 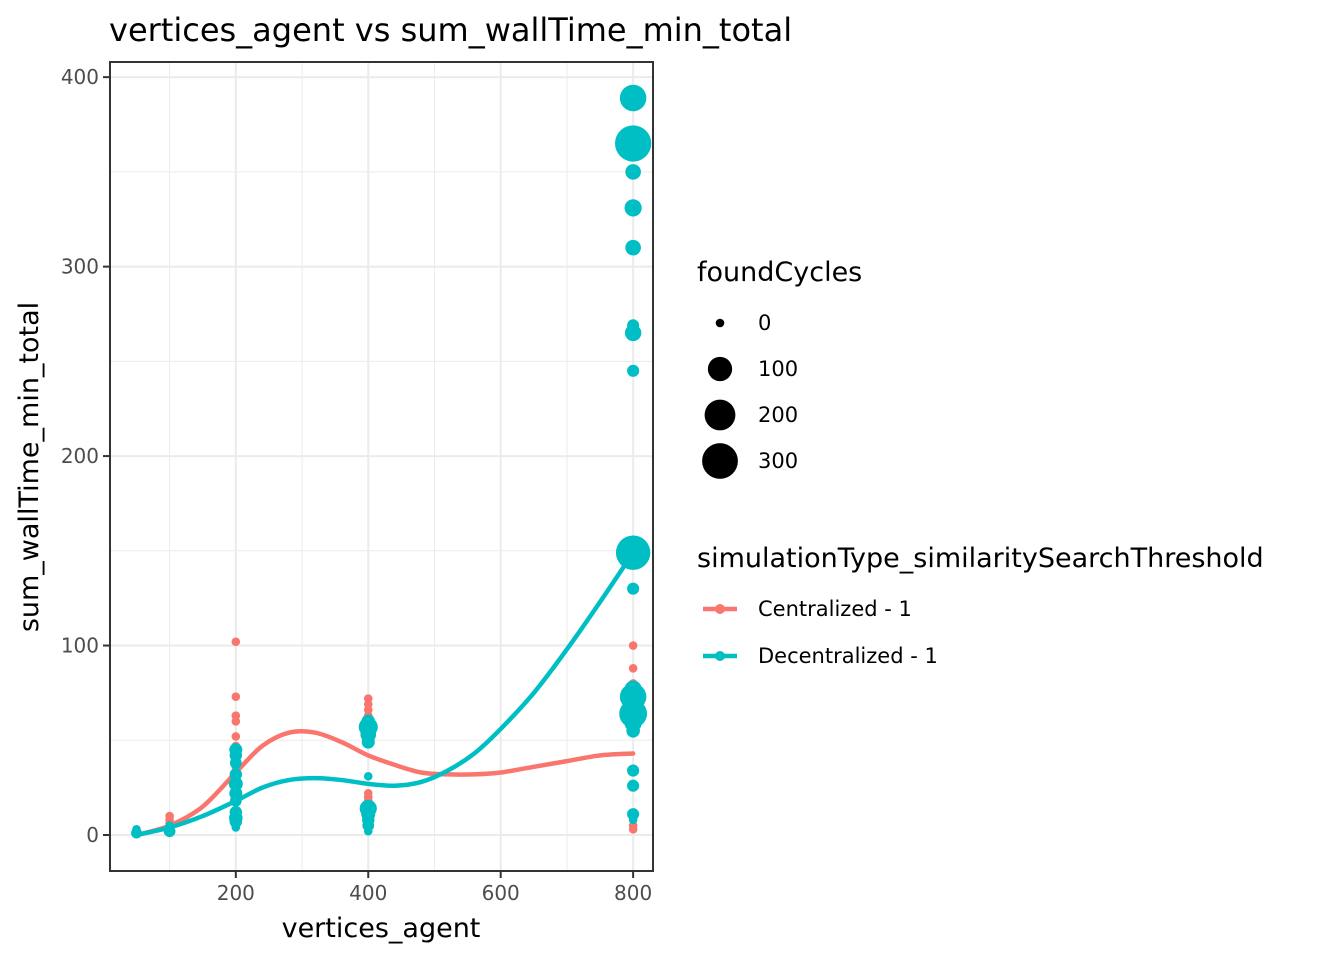 What do you see at coordinates (835, 609) in the screenshot?
I see `color-key-label: Centralized - 1` at bounding box center [835, 609].